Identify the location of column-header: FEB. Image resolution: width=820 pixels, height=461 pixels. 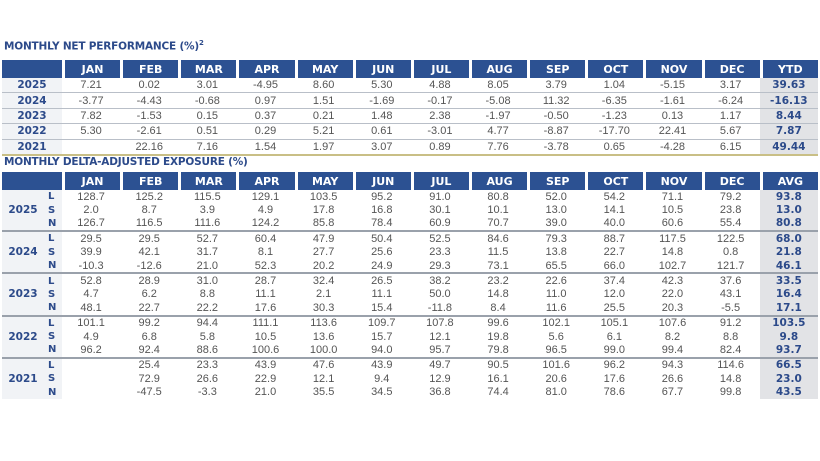
(149, 69).